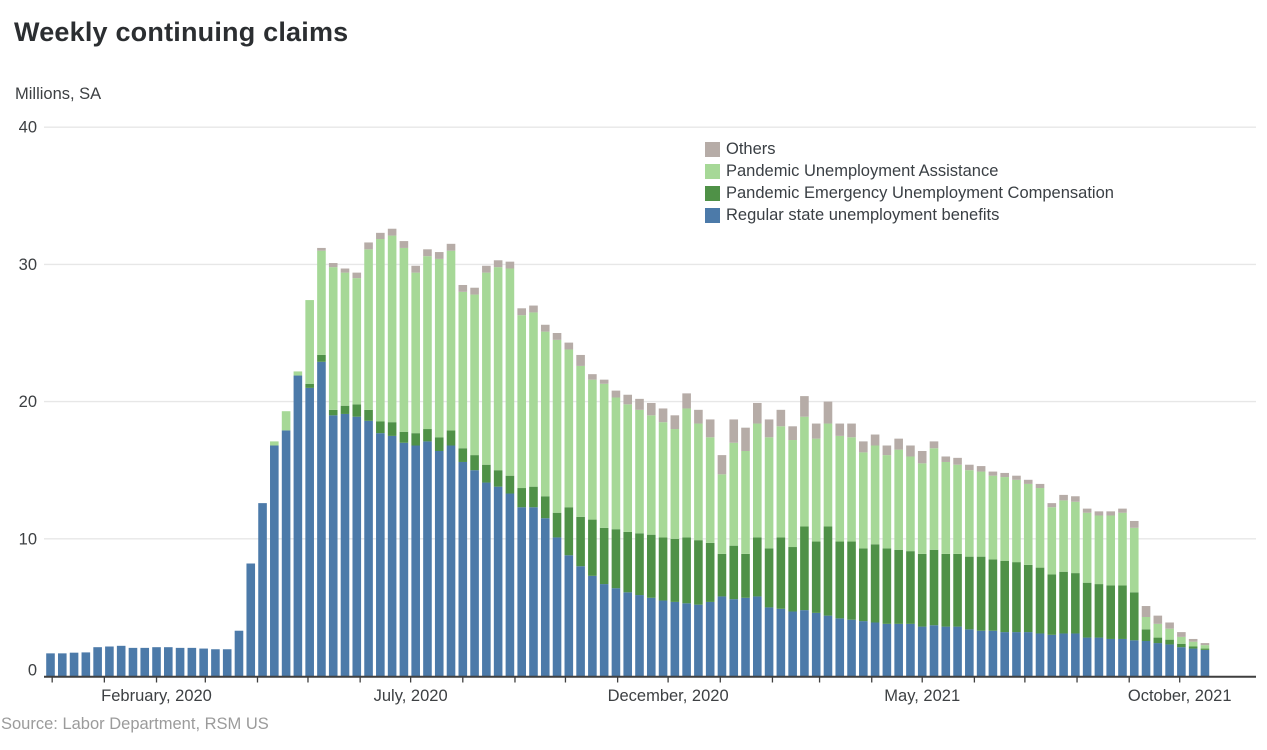 Image resolution: width=1267 pixels, height=750 pixels. I want to click on x-axis-label: October, 2021, so click(1180, 696).